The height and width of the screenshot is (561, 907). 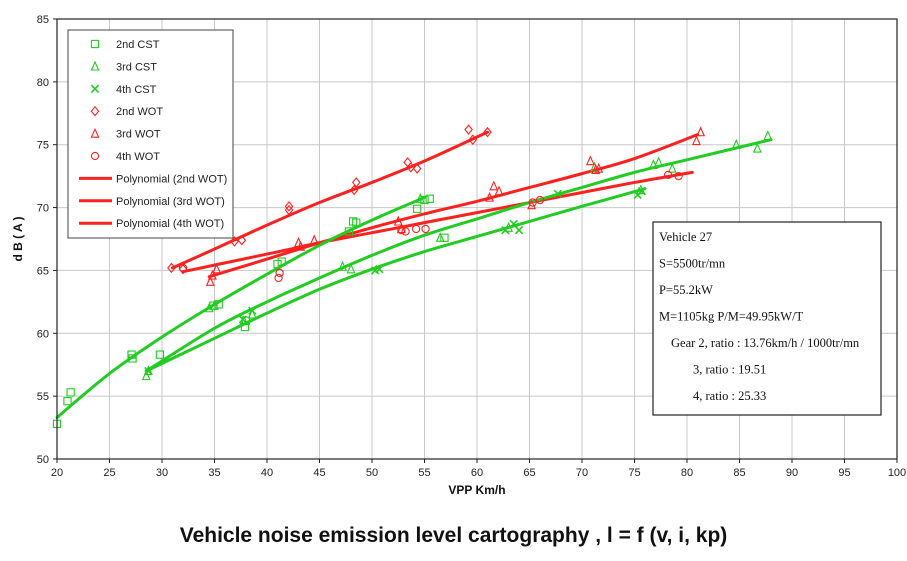 I want to click on x-tick-label: 65, so click(x=529, y=473).